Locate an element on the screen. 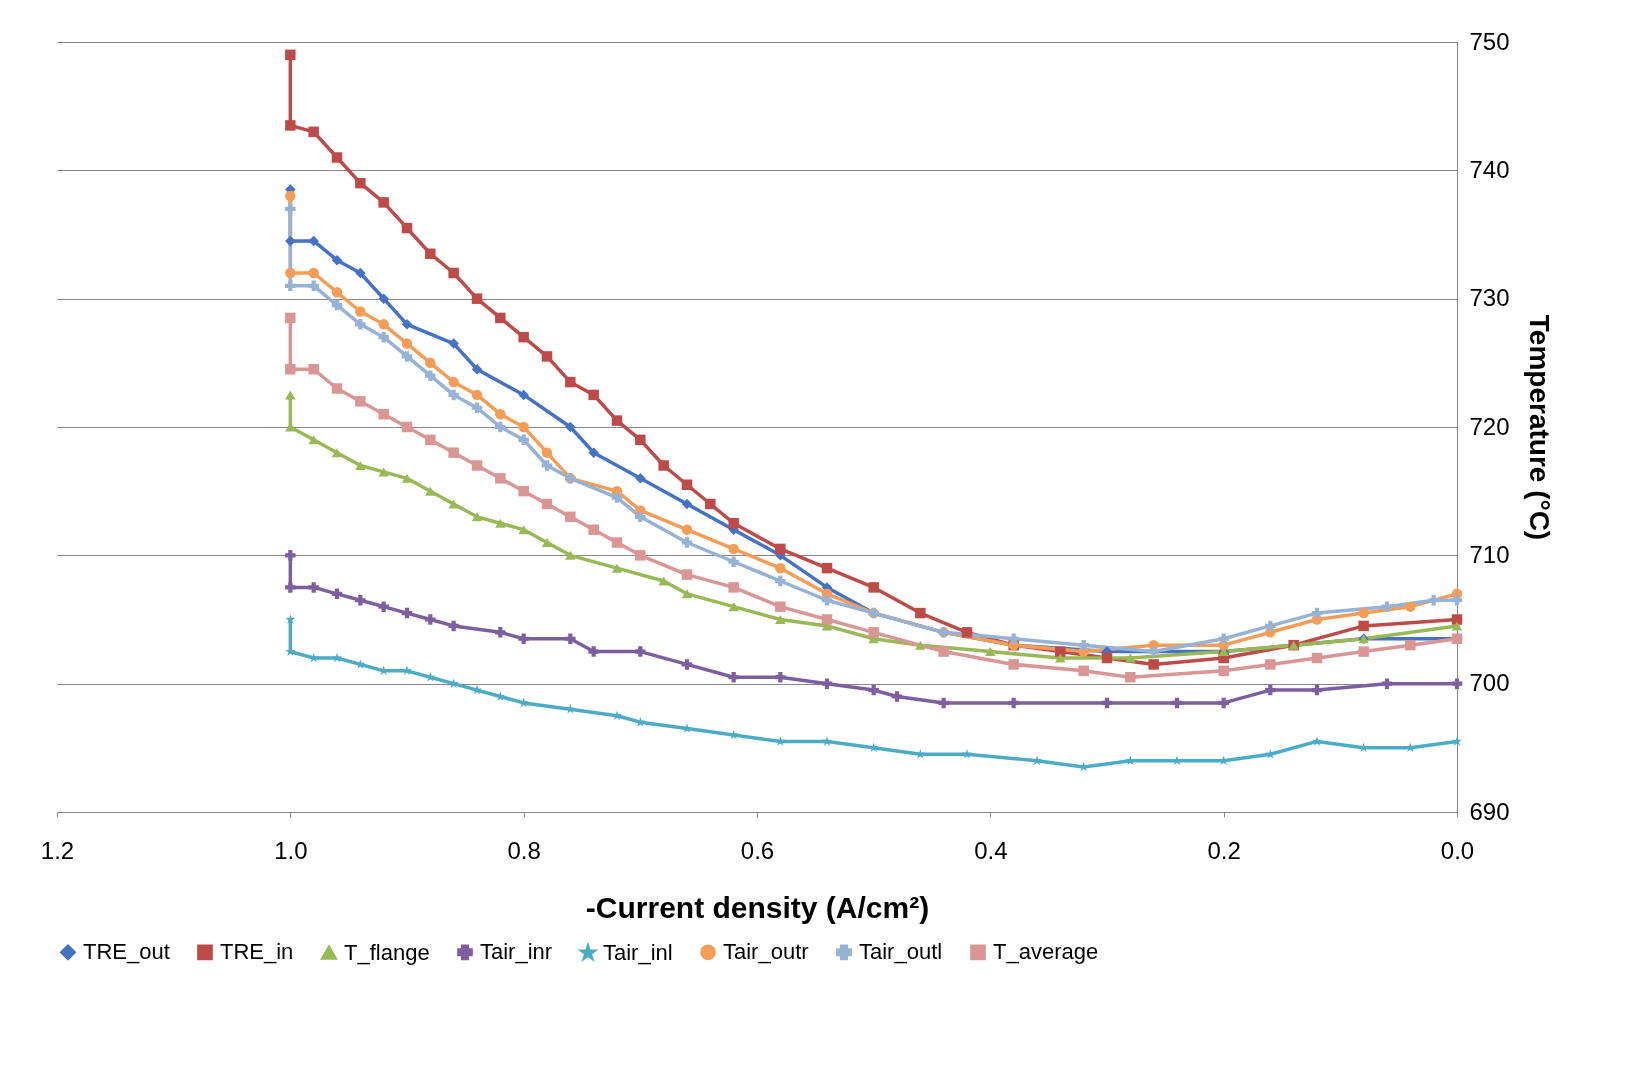 The image size is (1651, 1069). y-tick-label: 730 is located at coordinates (1489, 298).